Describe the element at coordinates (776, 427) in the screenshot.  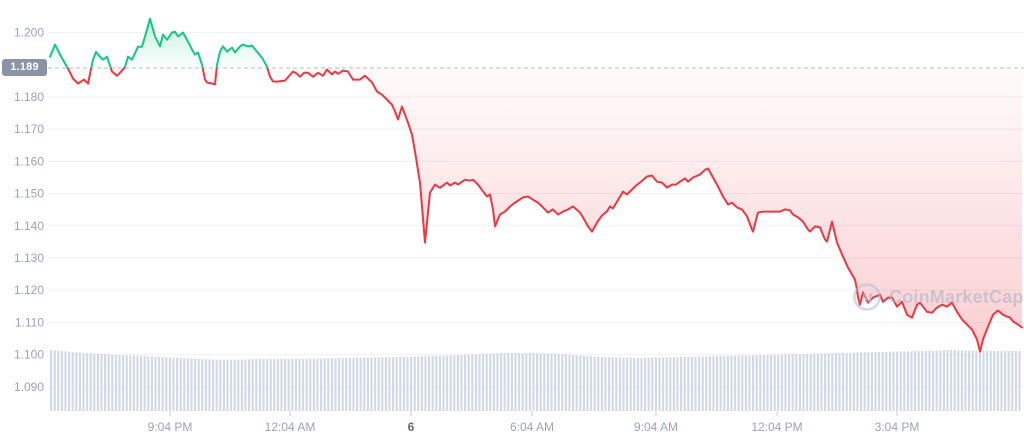
I see `x-axis-label: 12:04 PM` at that location.